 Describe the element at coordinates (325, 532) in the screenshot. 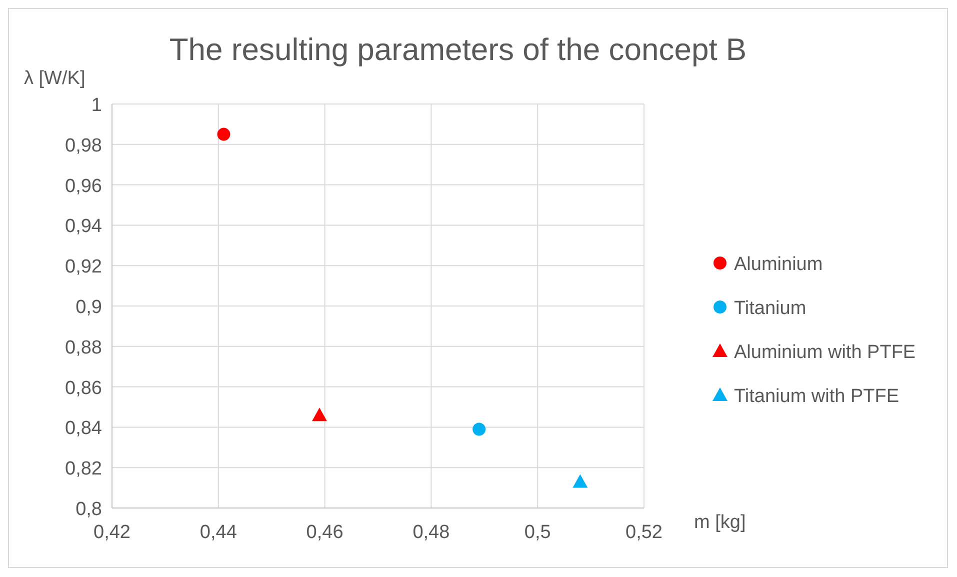

I see `x-tick-label: 0,46` at that location.